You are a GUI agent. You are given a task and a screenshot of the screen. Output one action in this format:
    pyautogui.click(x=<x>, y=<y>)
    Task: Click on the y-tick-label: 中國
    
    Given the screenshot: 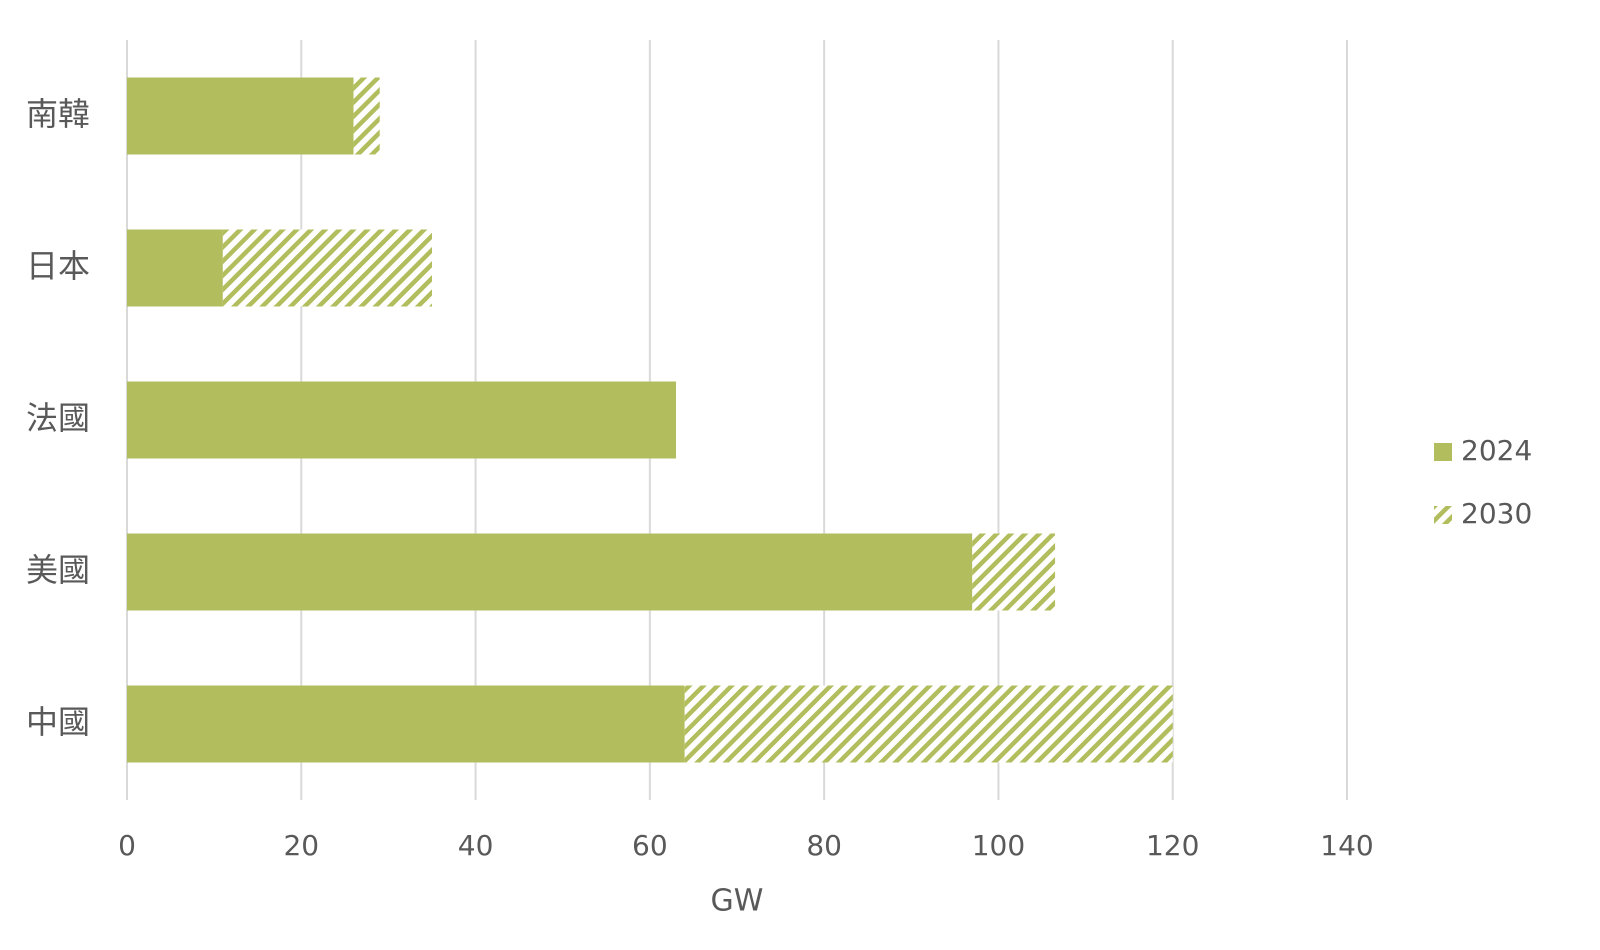 What is the action you would take?
    pyautogui.click(x=58, y=722)
    